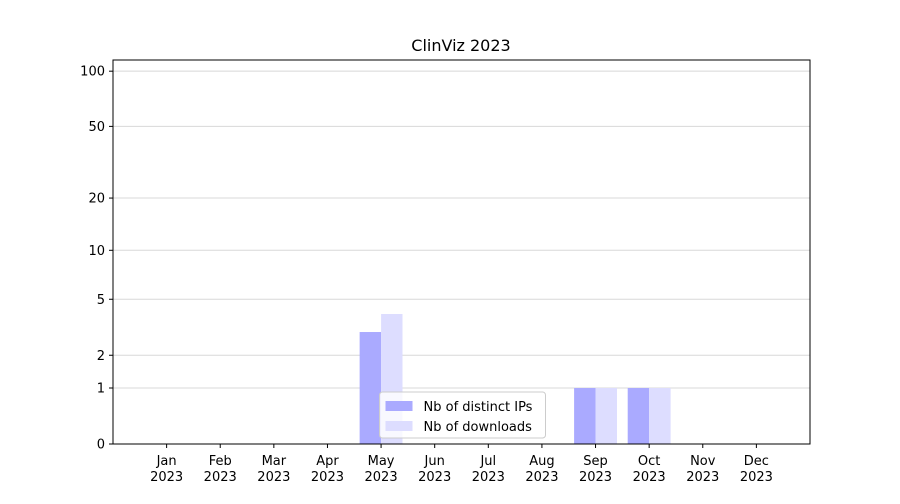 This screenshot has width=900, height=504. What do you see at coordinates (273, 469) in the screenshot?
I see `x-tick-label: Mar 2023` at bounding box center [273, 469].